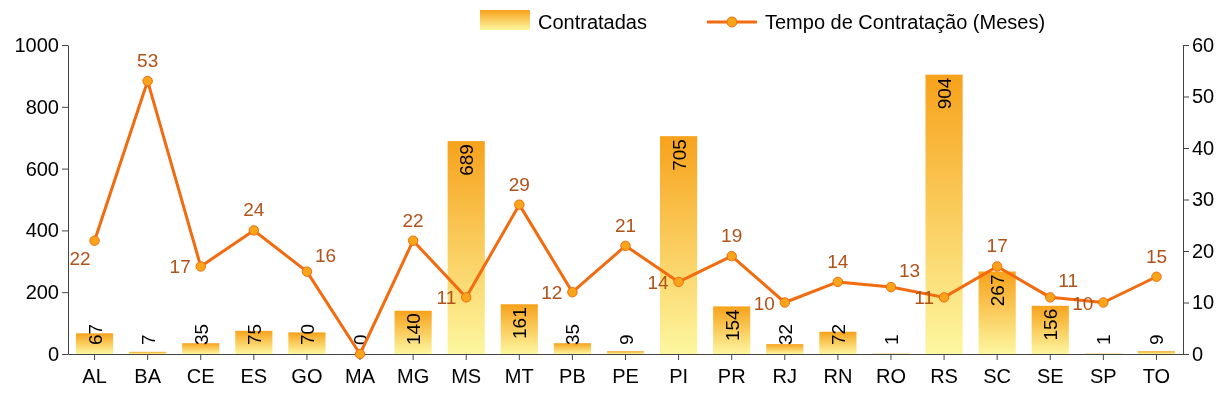  Describe the element at coordinates (944, 376) in the screenshot. I see `x-tick-label: RS` at that location.